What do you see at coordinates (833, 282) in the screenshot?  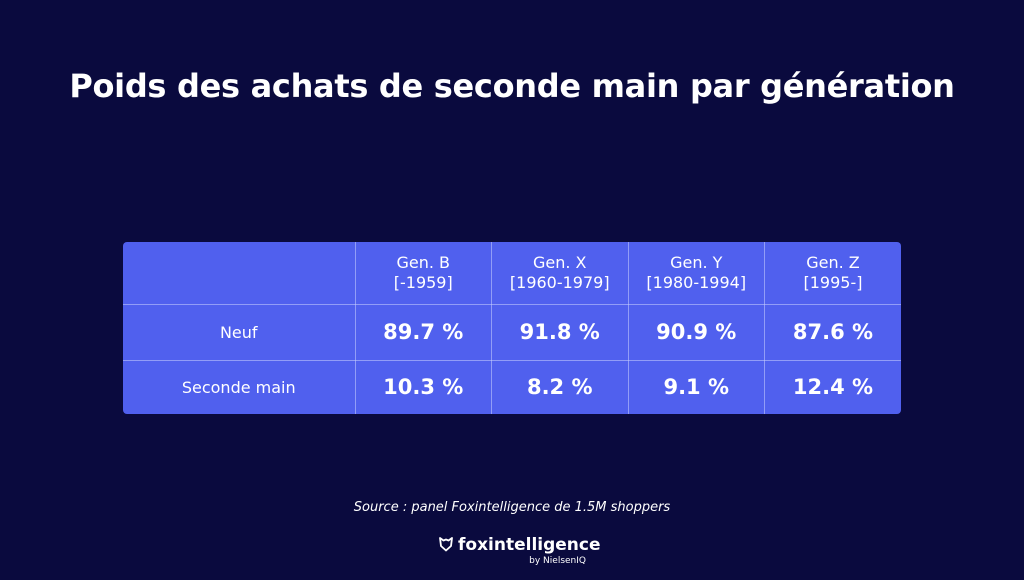 I see `column-header-range: [1995-]` at bounding box center [833, 282].